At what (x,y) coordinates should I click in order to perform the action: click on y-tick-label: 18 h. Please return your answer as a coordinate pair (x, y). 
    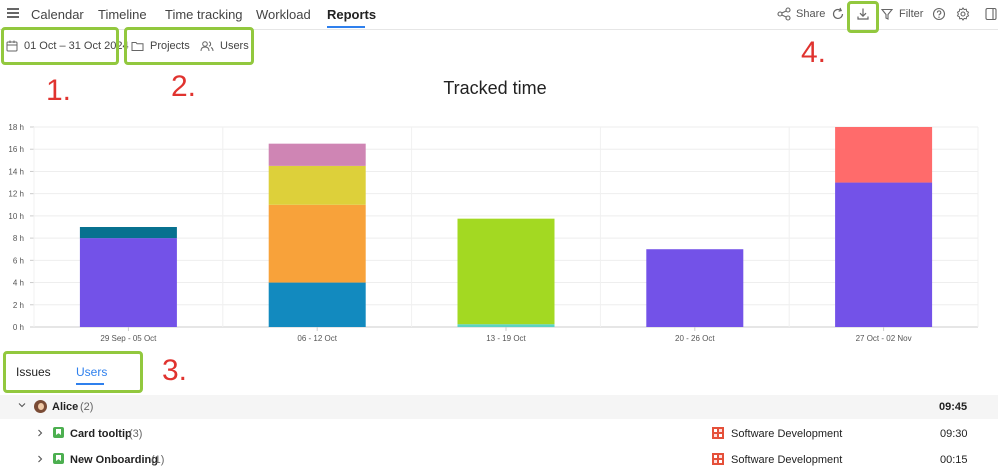
    Looking at the image, I should click on (16, 127).